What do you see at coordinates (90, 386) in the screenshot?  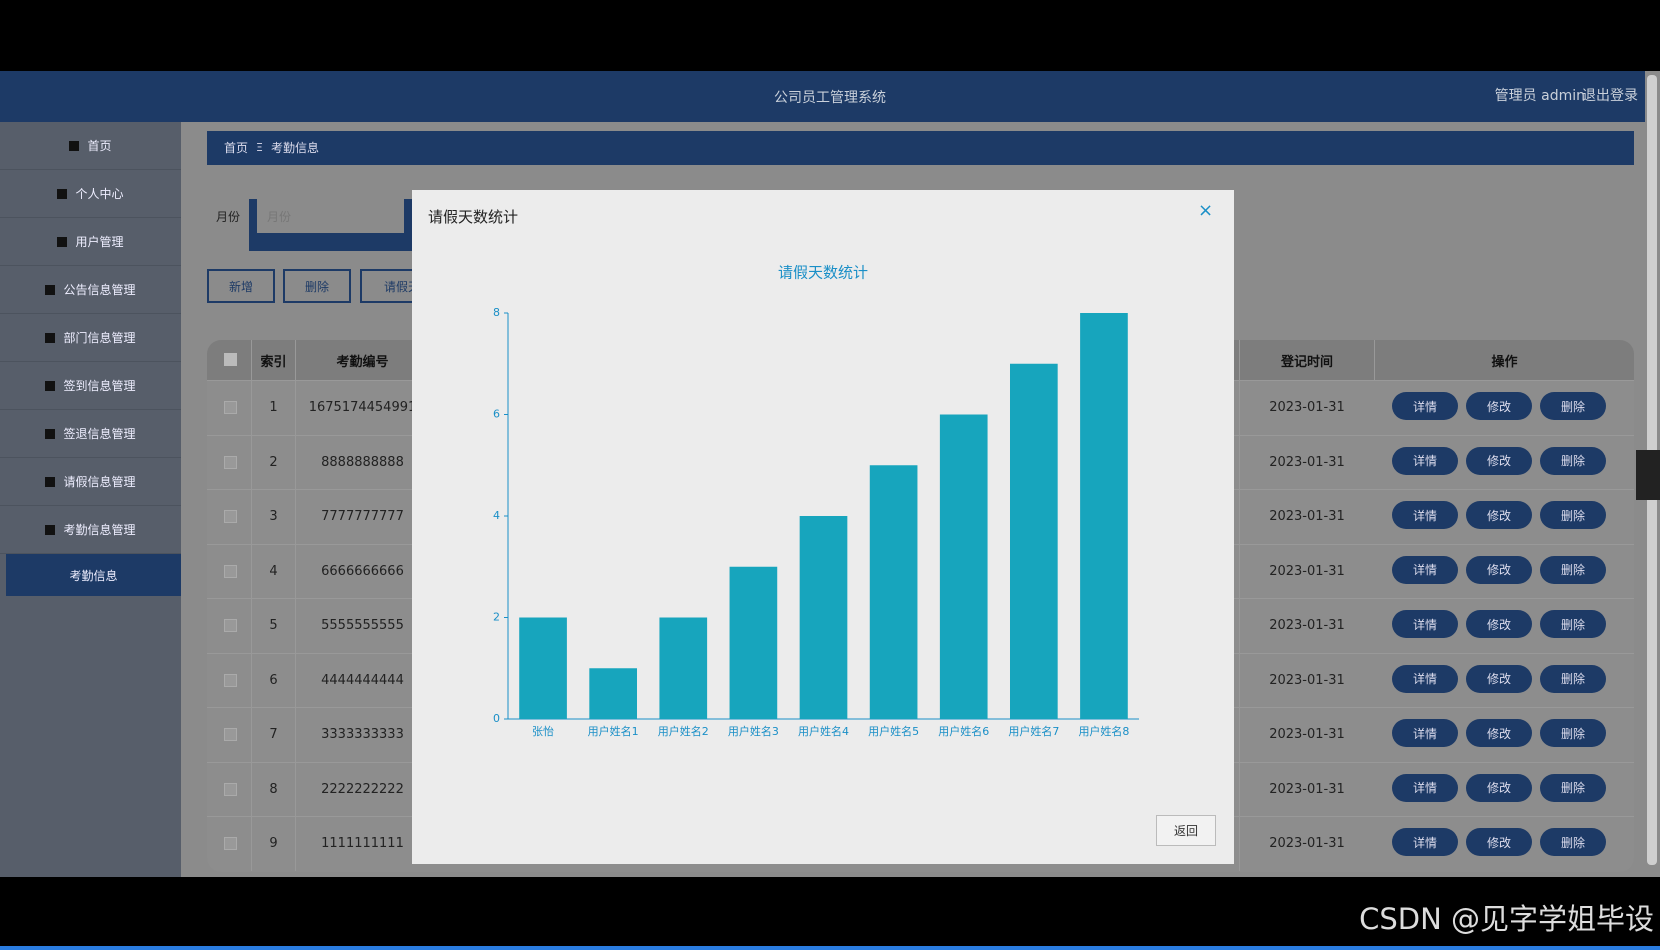 I see `sidebar-item: 签到信息管理` at bounding box center [90, 386].